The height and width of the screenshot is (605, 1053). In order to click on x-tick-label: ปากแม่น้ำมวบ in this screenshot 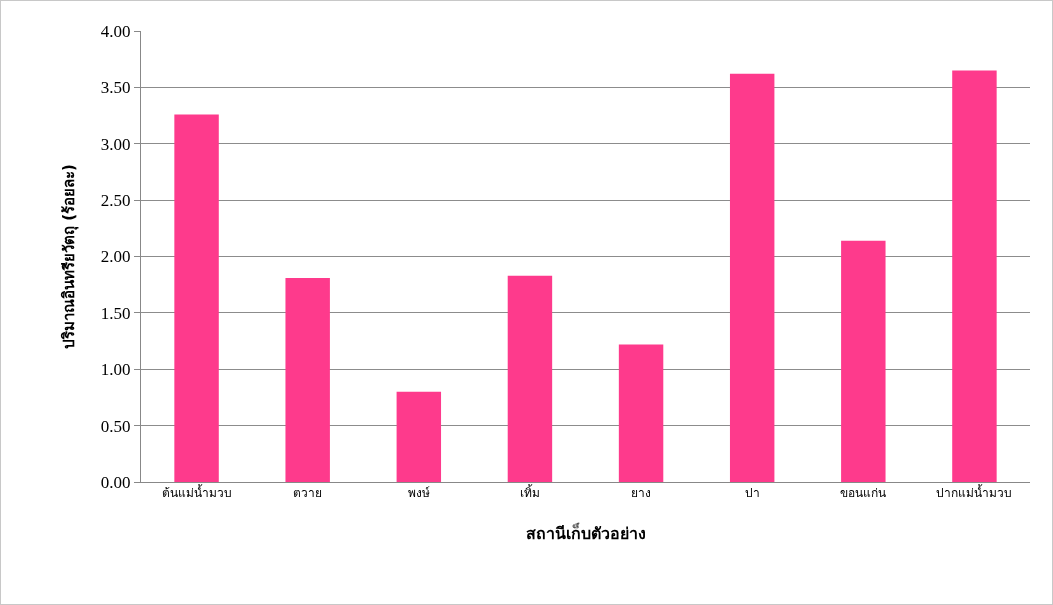, I will do `click(974, 492)`.